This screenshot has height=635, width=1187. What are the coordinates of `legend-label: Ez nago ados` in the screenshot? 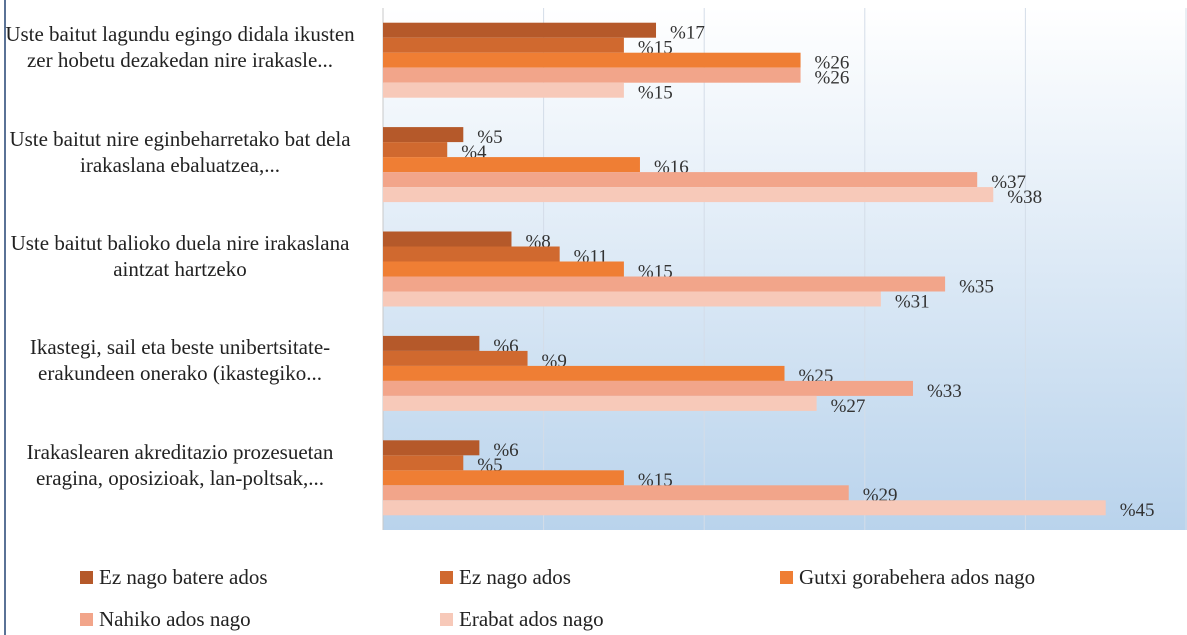 It's located at (515, 577).